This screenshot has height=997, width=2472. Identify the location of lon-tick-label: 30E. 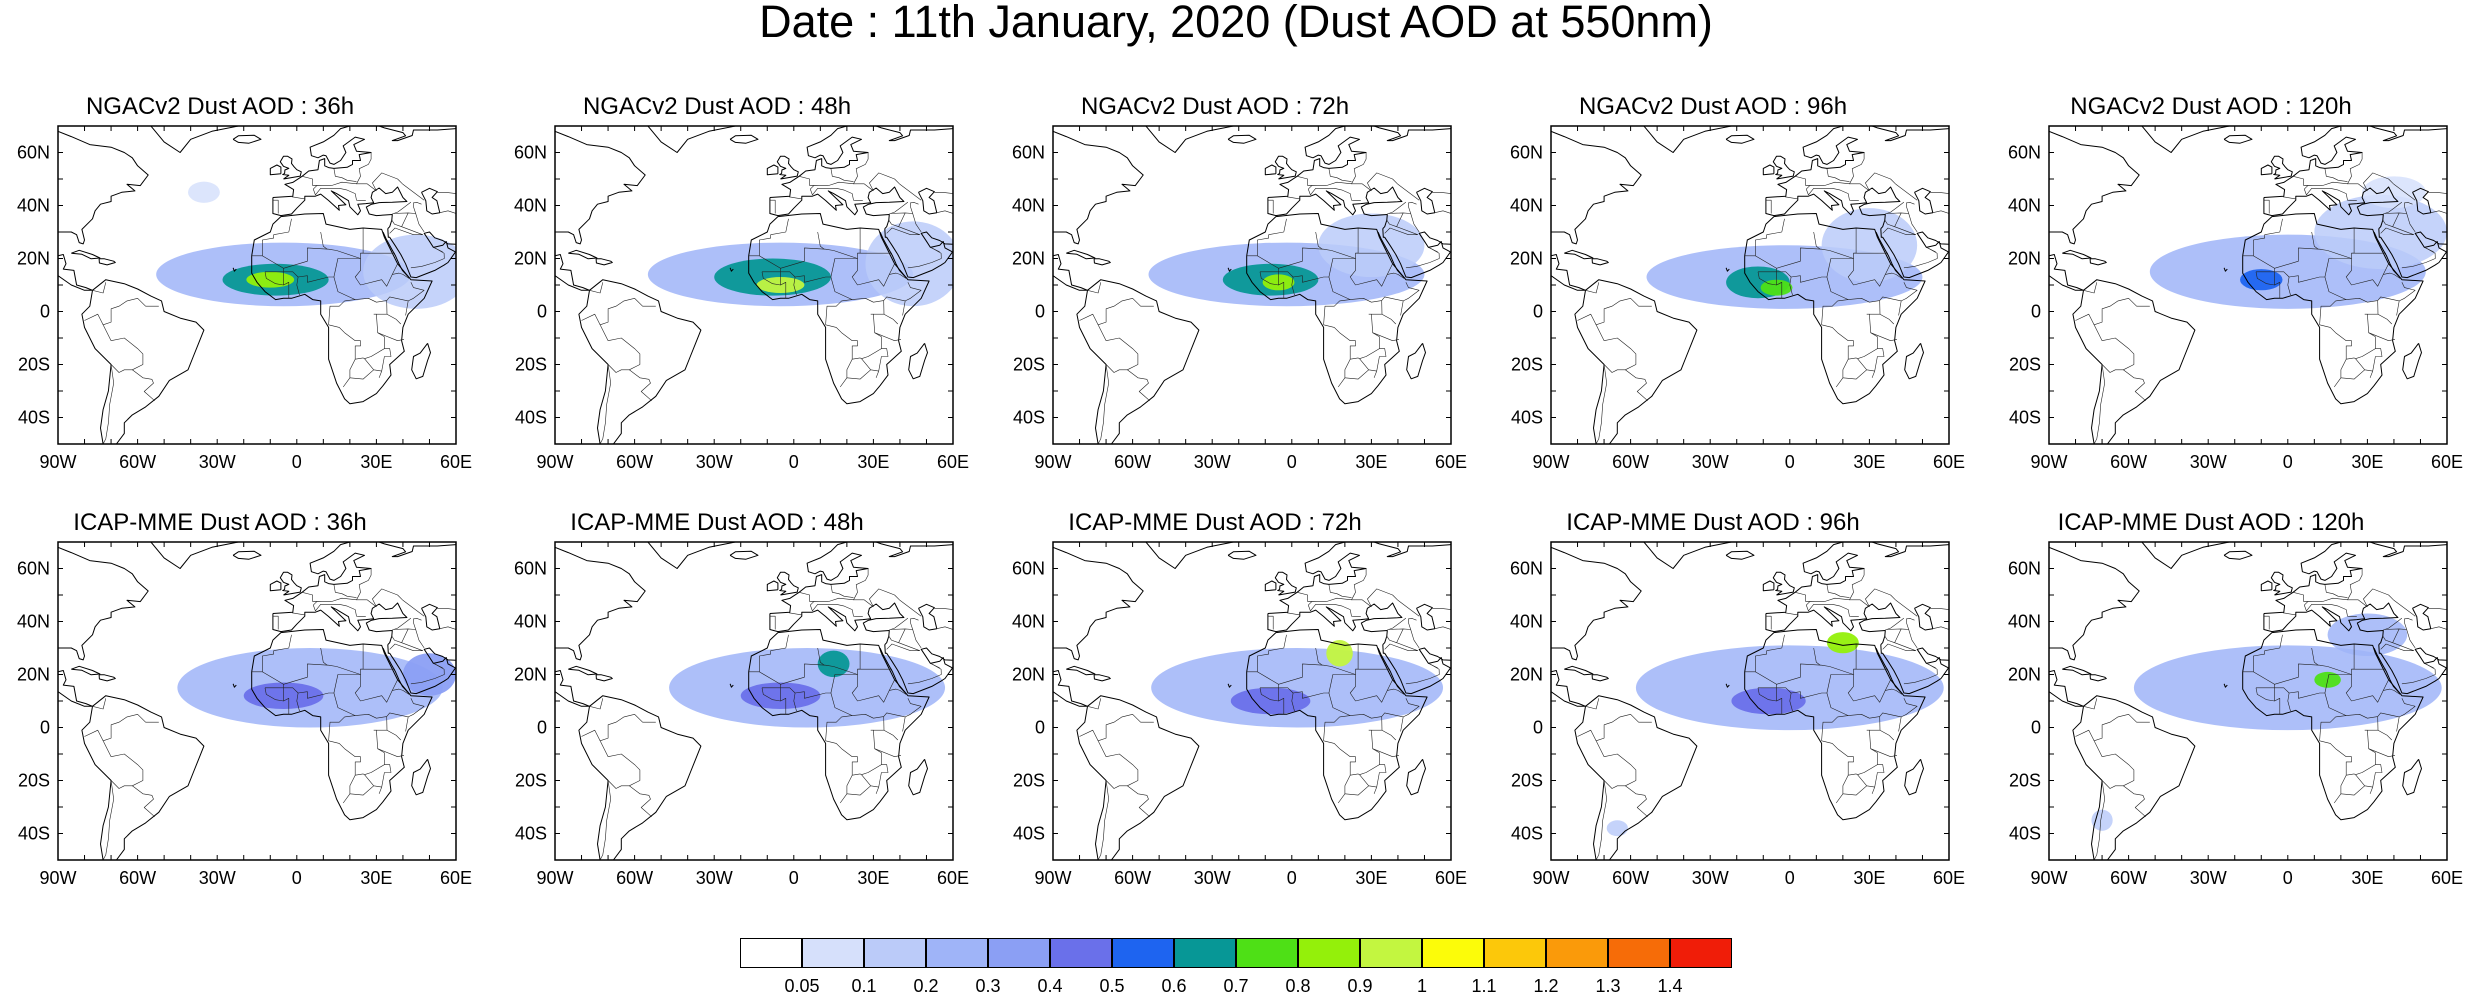
(1371, 878).